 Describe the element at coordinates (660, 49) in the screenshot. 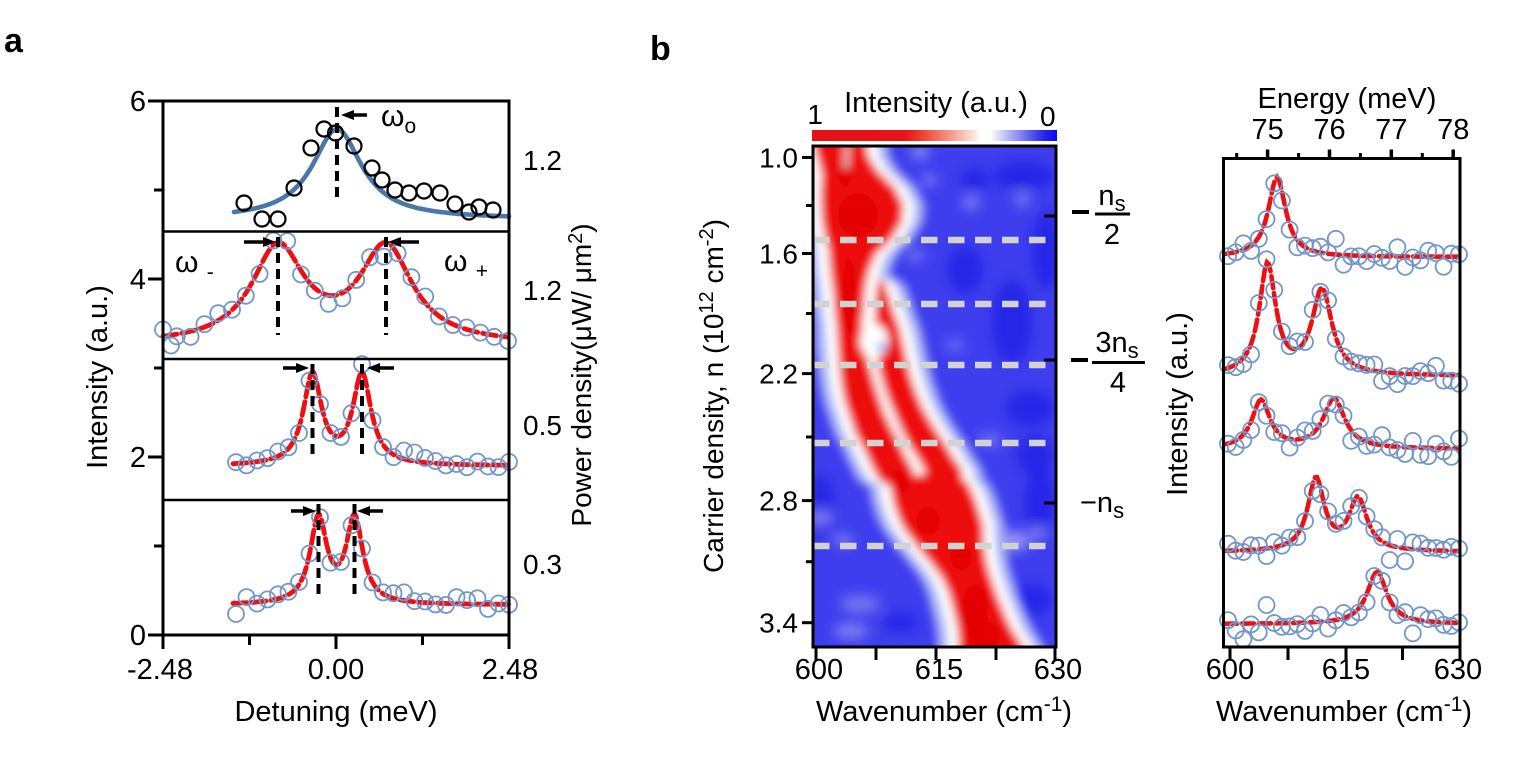

I see `svg-text: b` at that location.